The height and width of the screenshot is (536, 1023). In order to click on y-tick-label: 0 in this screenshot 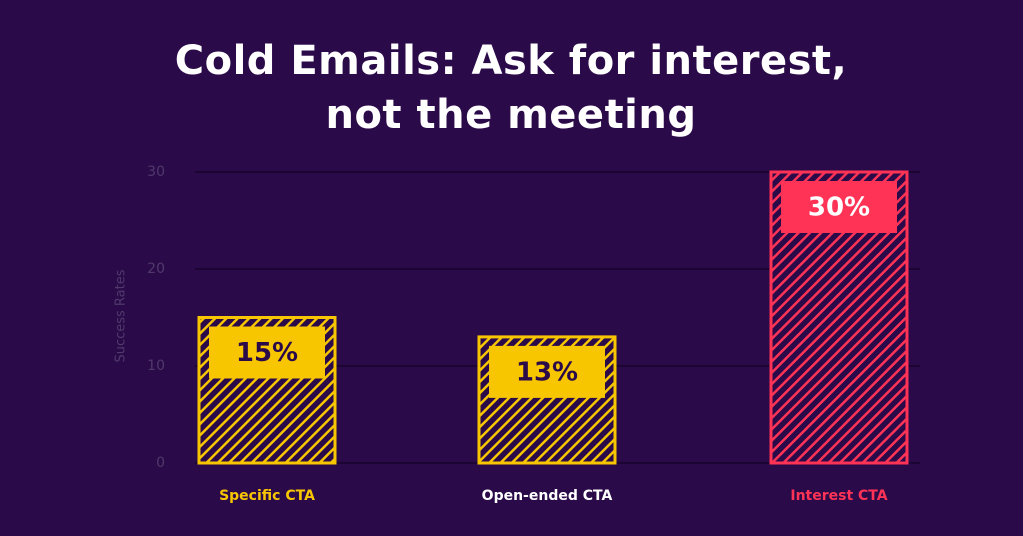, I will do `click(160, 463)`.